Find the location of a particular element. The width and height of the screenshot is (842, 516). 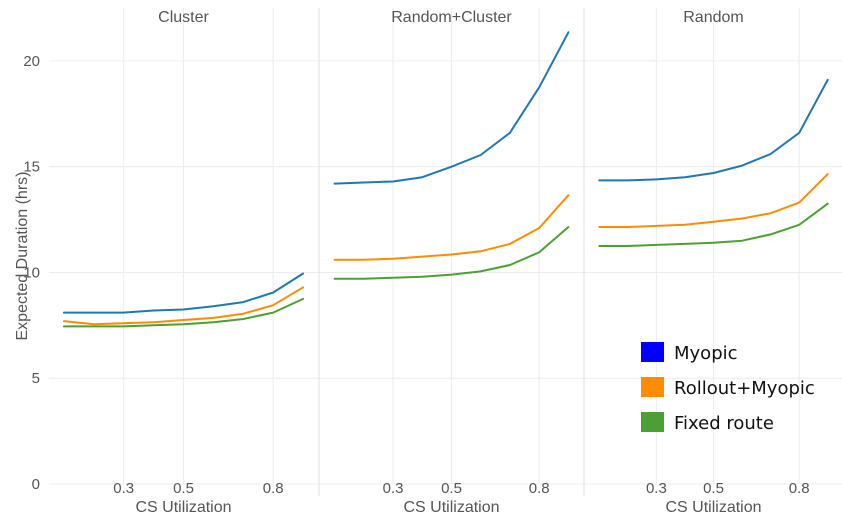

y-tick-label: 10 is located at coordinates (31, 272).